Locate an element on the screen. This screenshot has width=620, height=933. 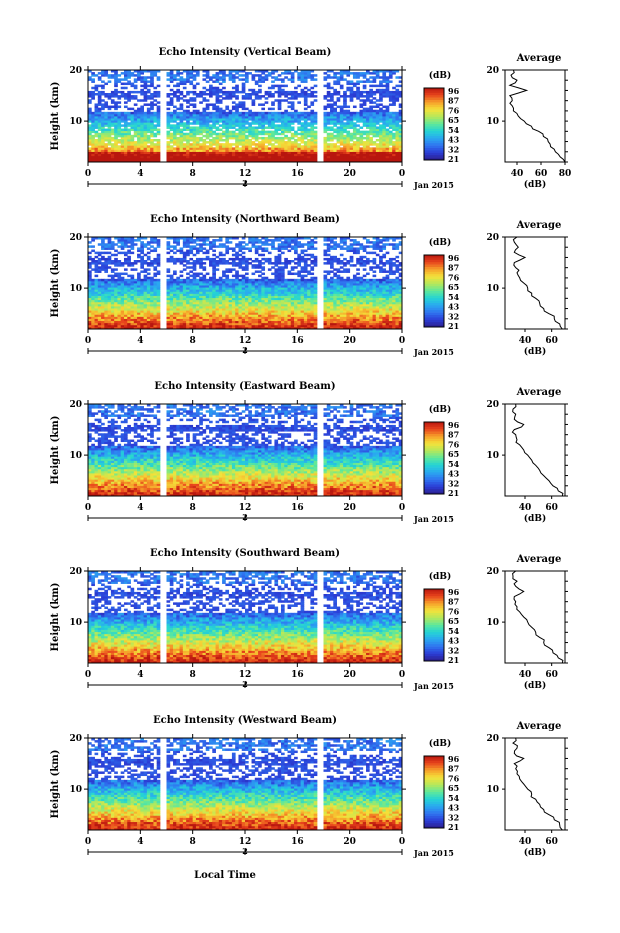
x-tick-label: 8 is located at coordinates (193, 174).